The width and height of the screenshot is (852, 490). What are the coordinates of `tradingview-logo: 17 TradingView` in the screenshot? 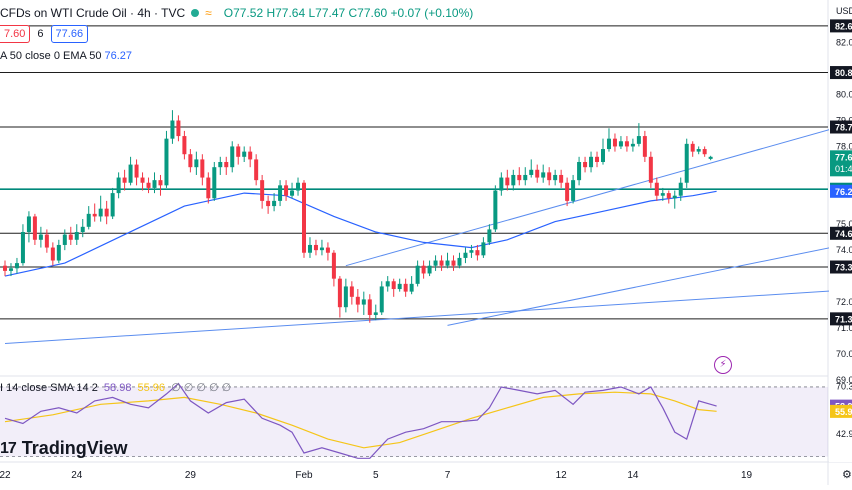 It's located at (64, 448).